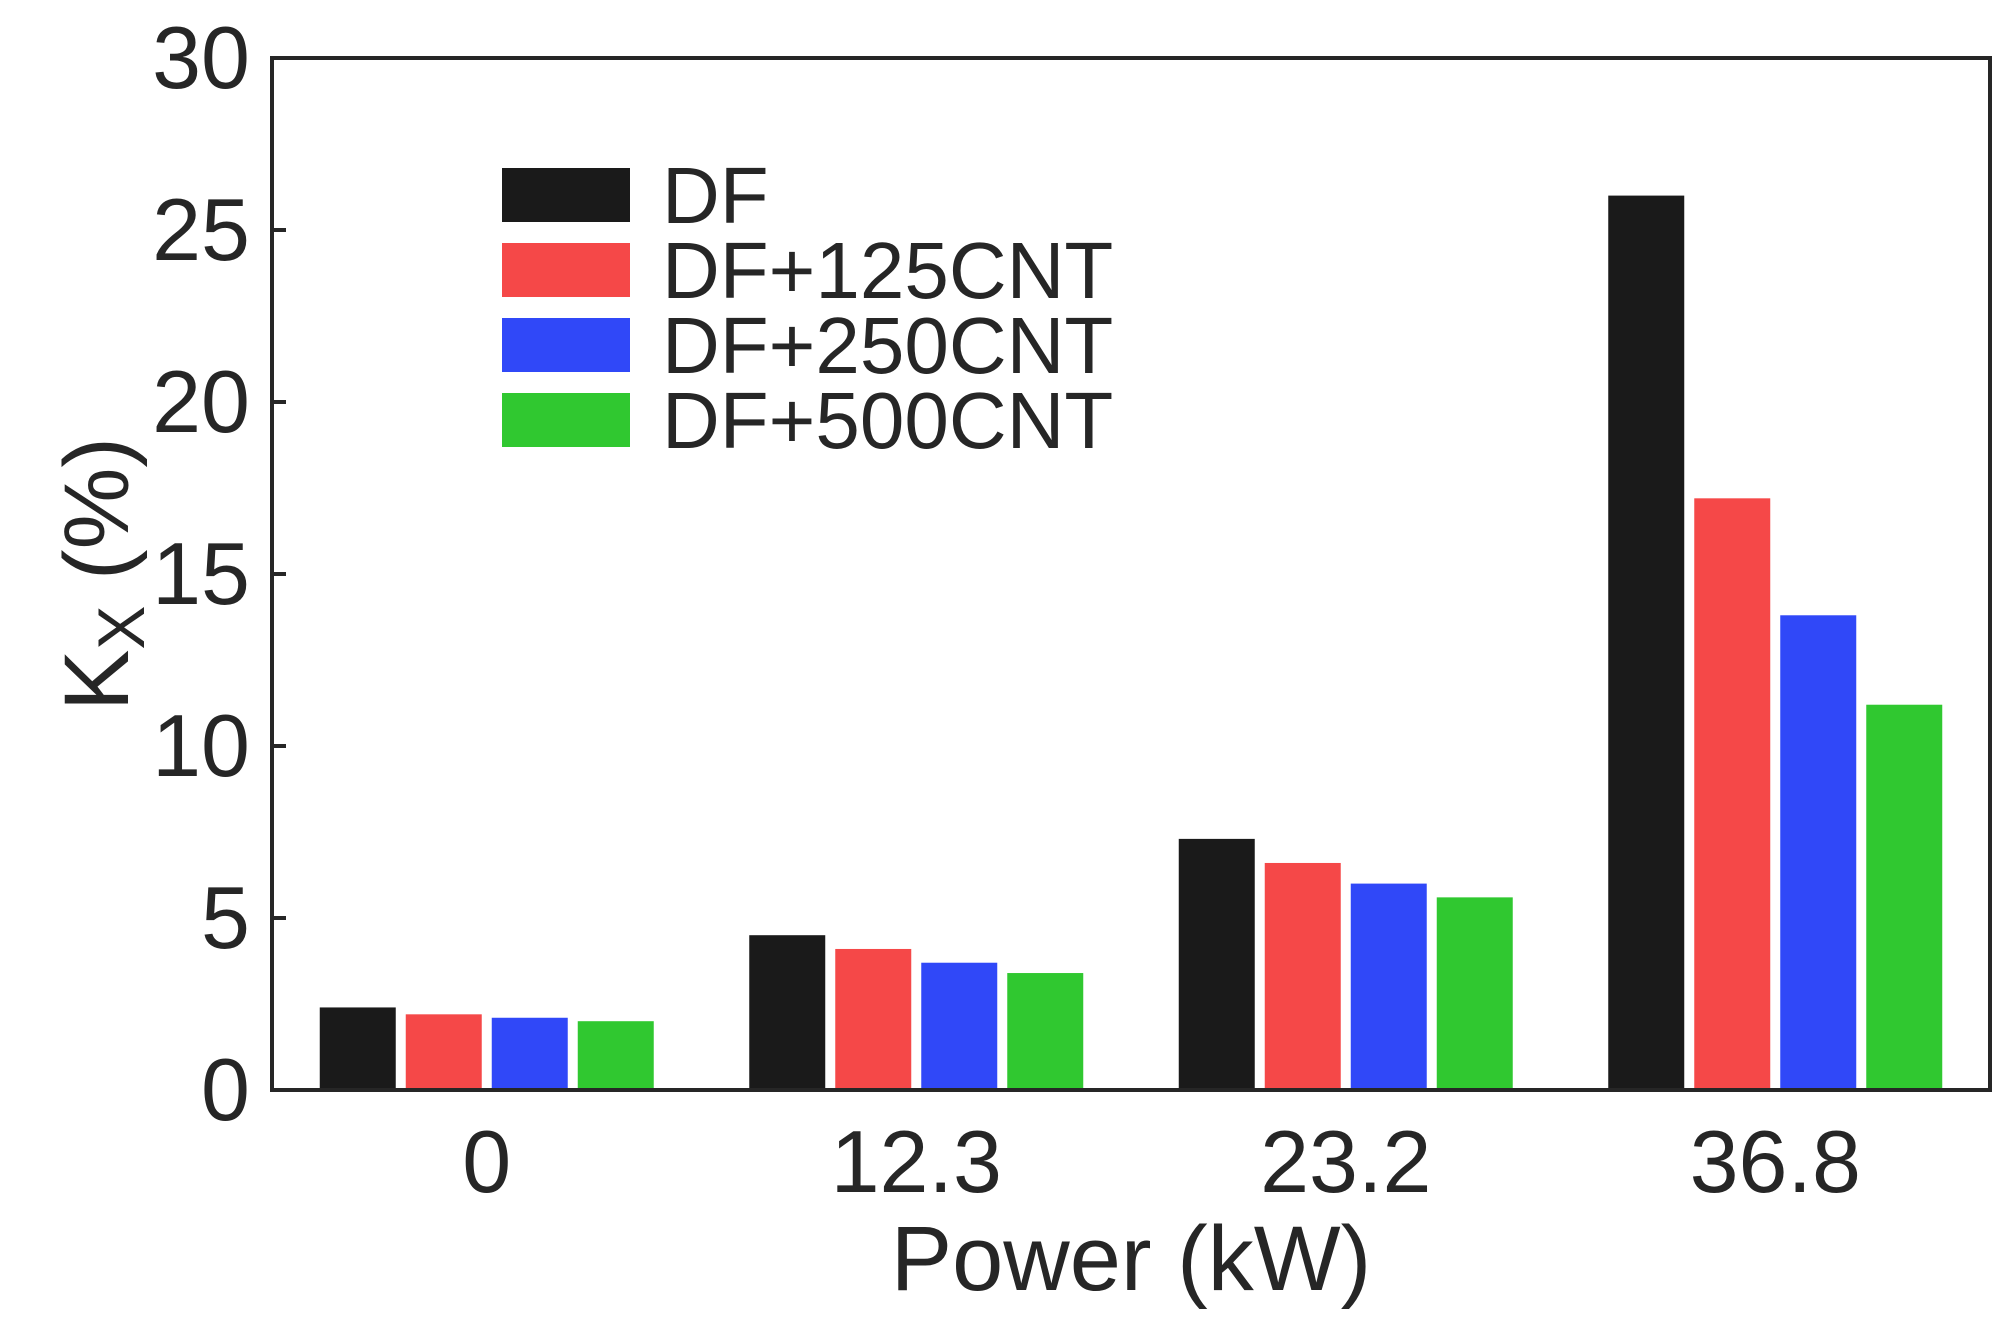  Describe the element at coordinates (1775, 1161) in the screenshot. I see `x-tick-label: 36.8` at that location.